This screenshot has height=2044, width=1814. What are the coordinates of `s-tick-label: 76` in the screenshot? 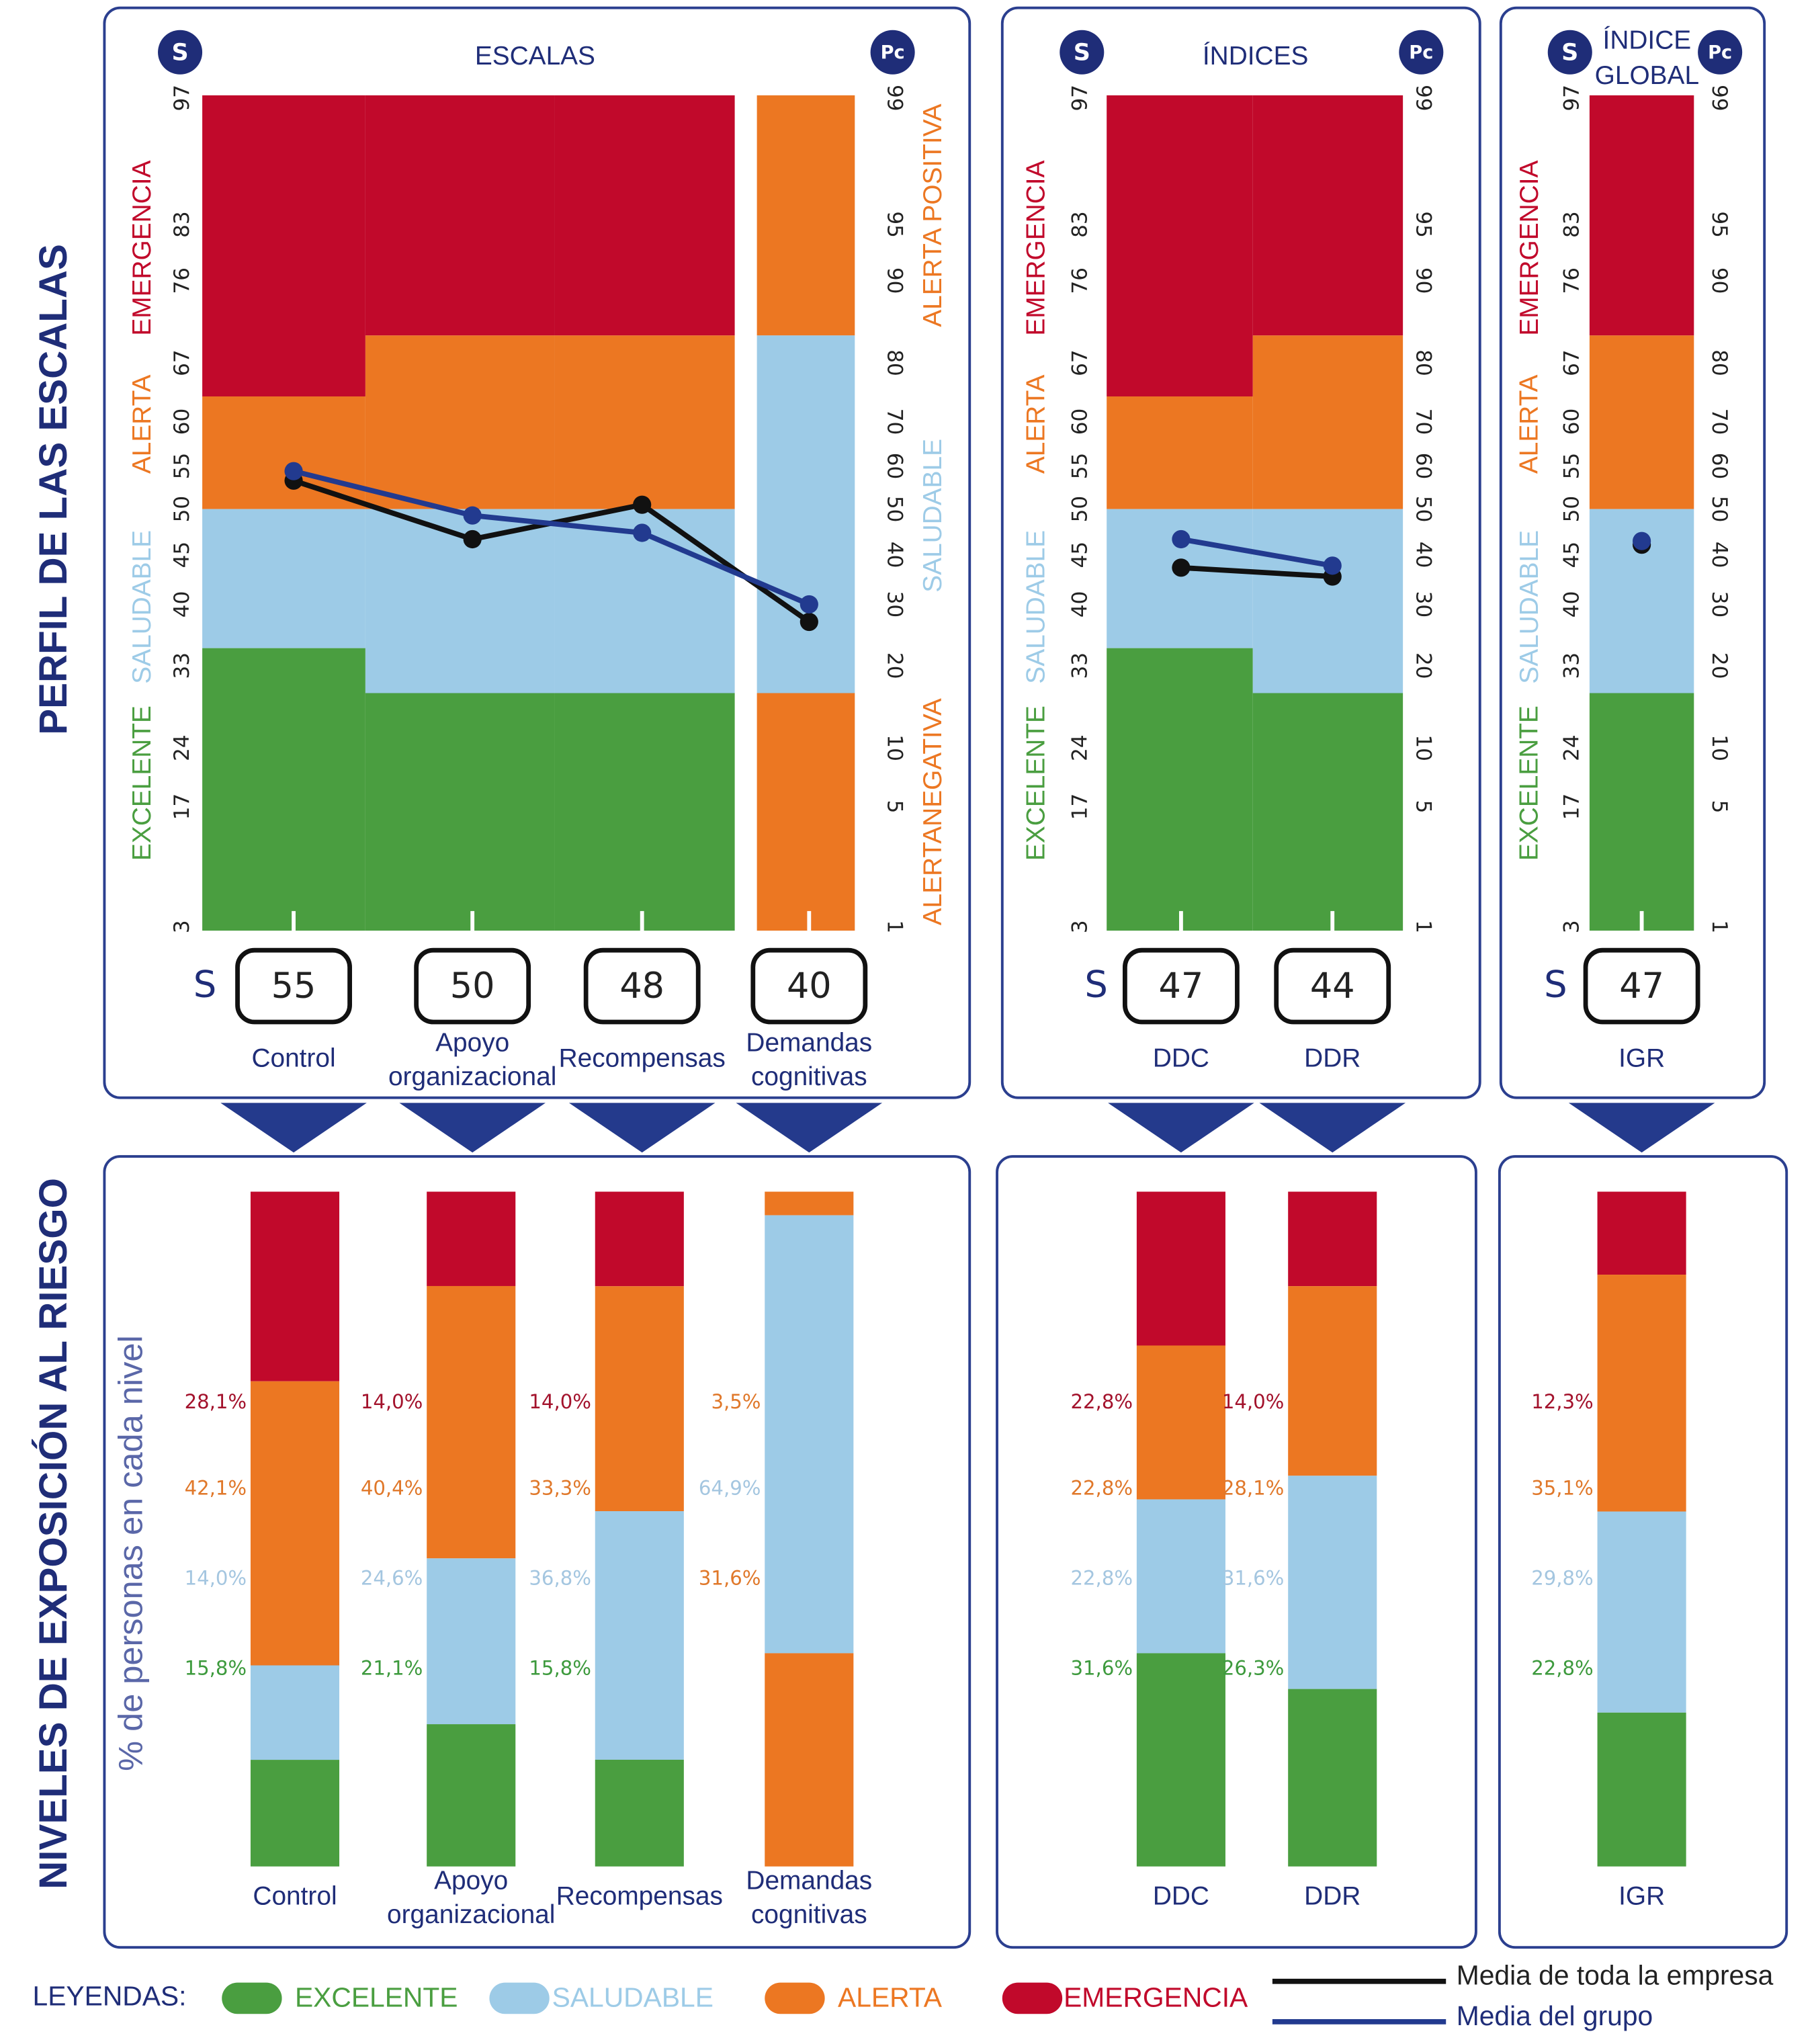 It's located at (1080, 280).